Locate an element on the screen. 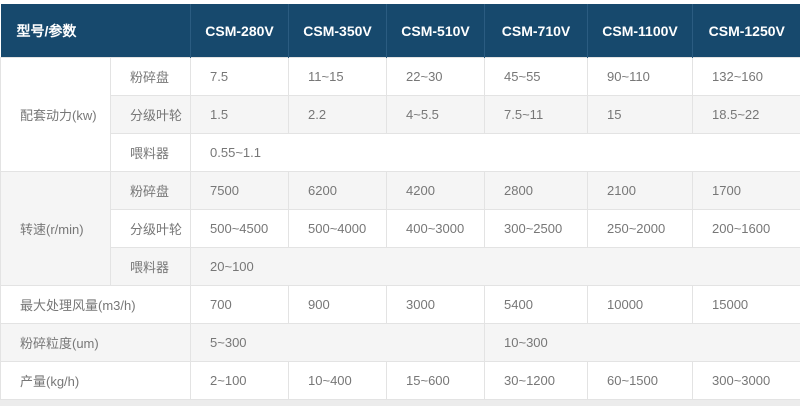 The image size is (800, 406). spec-value-cell: 7.5~11 is located at coordinates (536, 115).